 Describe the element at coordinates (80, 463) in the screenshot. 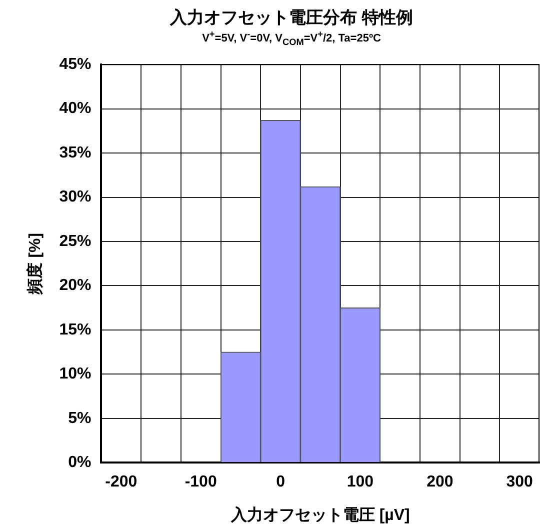

I see `y-tick-label: 0%` at that location.